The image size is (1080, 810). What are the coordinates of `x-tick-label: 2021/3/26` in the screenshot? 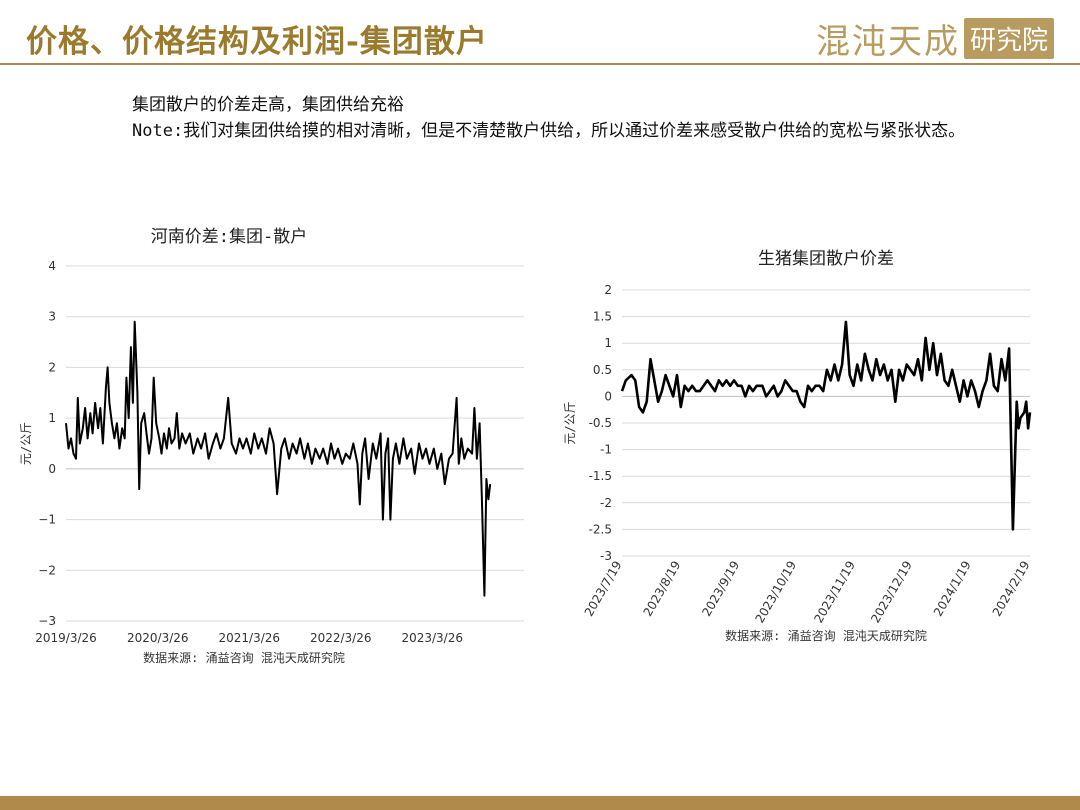 It's located at (249, 638).